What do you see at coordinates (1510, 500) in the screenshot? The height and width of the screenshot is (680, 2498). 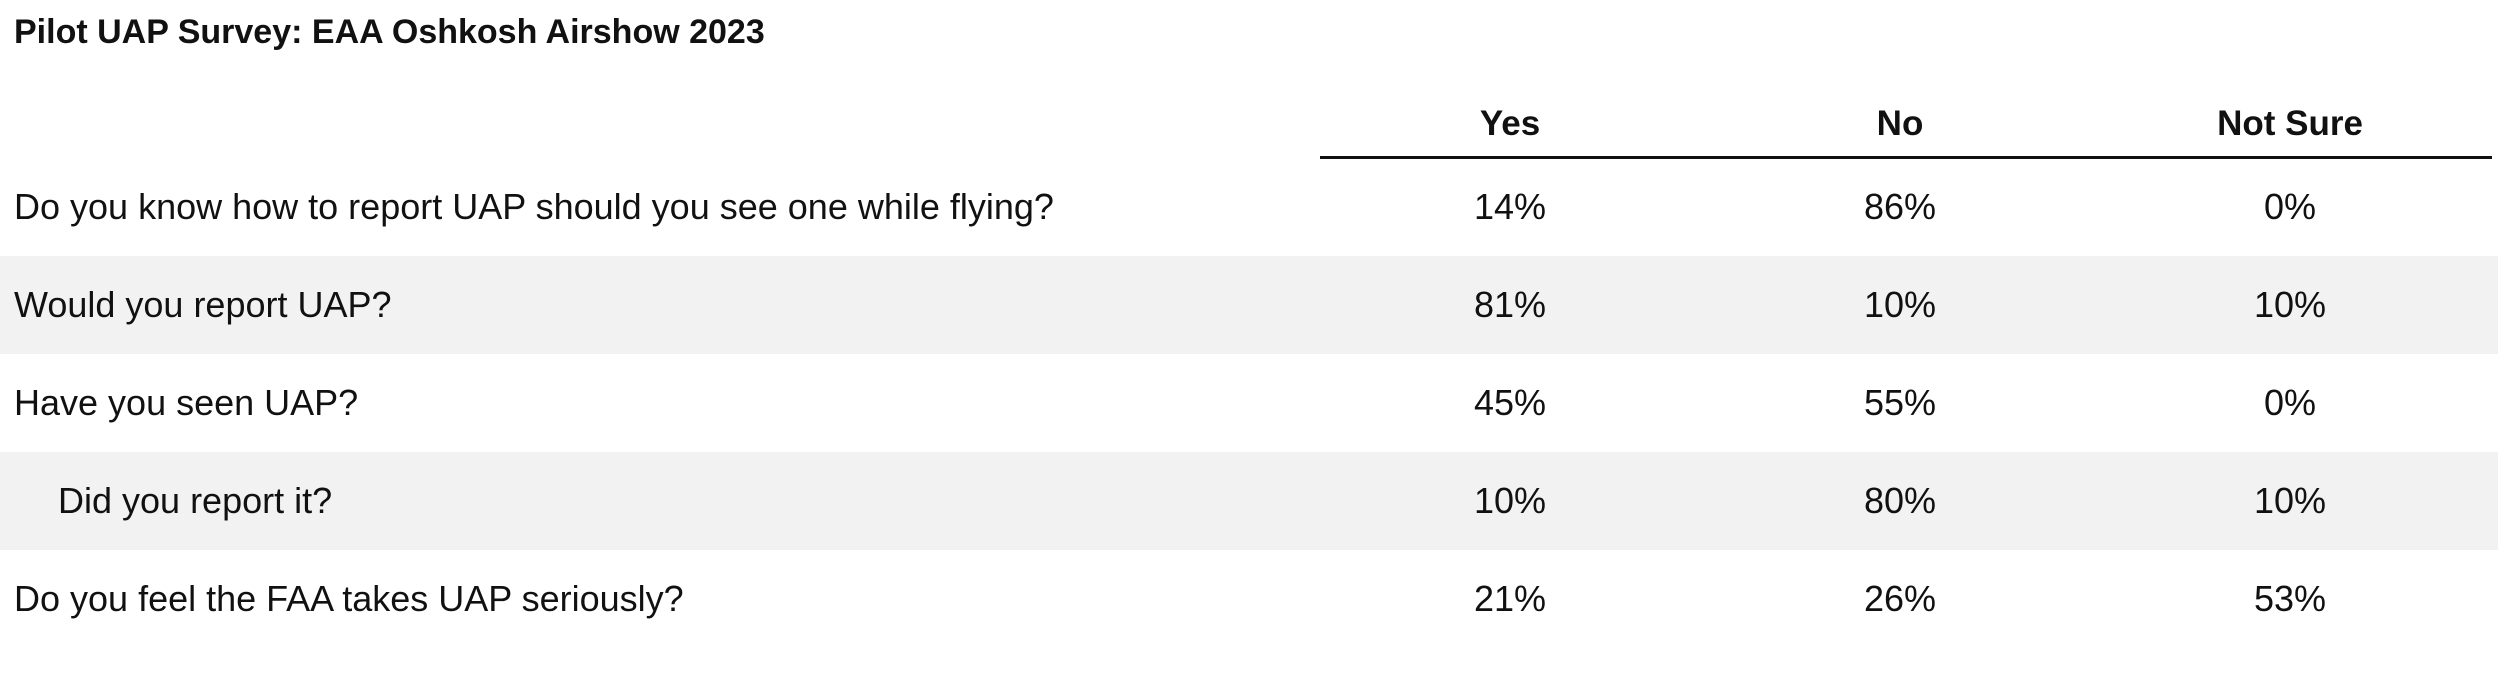 I see `cell-yes: 10%` at bounding box center [1510, 500].